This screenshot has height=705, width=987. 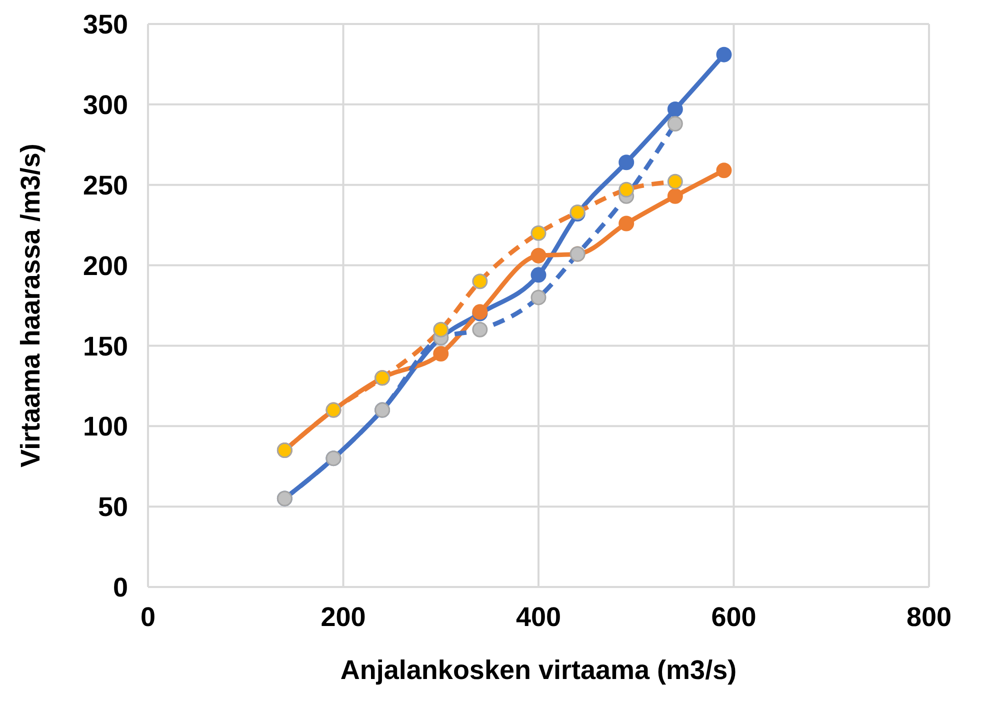 What do you see at coordinates (31, 306) in the screenshot?
I see `y-axis-title: Virtaama haarassa /m3/s)` at bounding box center [31, 306].